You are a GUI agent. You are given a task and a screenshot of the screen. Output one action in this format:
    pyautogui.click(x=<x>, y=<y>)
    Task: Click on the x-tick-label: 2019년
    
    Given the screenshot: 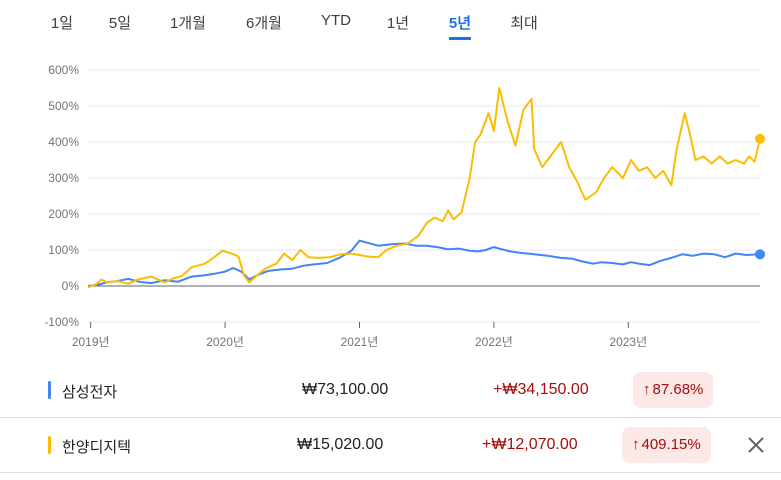 What is the action you would take?
    pyautogui.click(x=91, y=342)
    